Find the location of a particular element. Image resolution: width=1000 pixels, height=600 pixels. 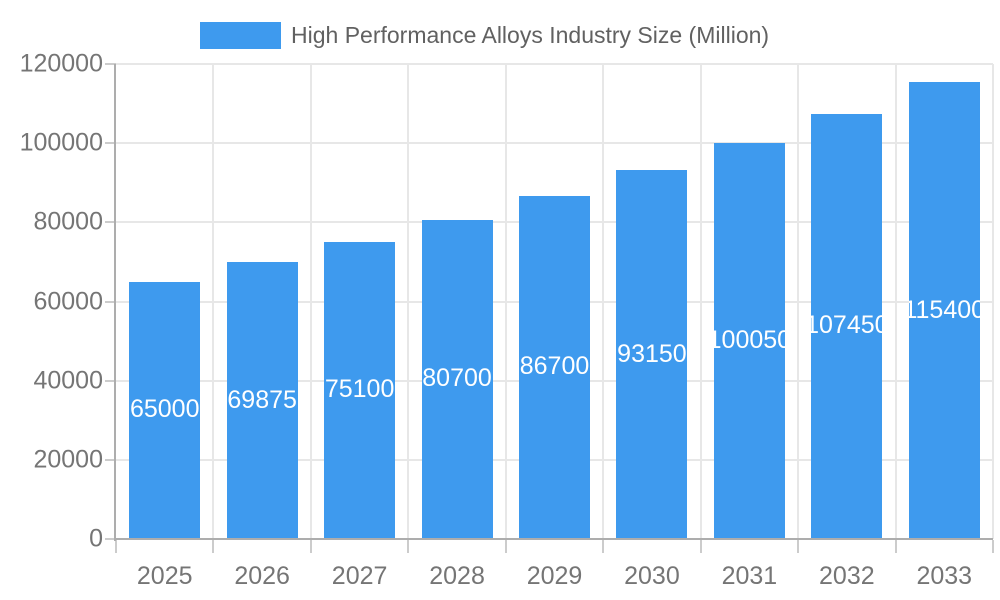

bar-2027: 75100 is located at coordinates (360, 389).